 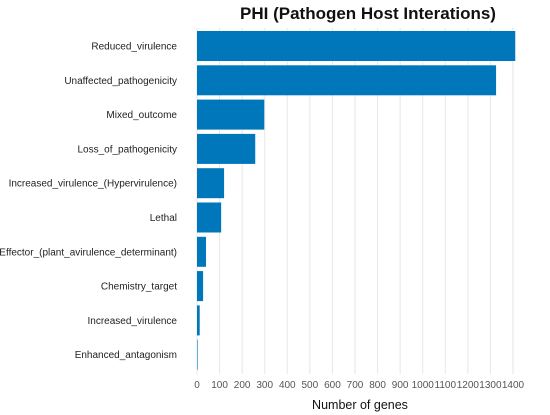 I want to click on category-label: Effector_(plant_avirulence_determinant), so click(x=88, y=252).